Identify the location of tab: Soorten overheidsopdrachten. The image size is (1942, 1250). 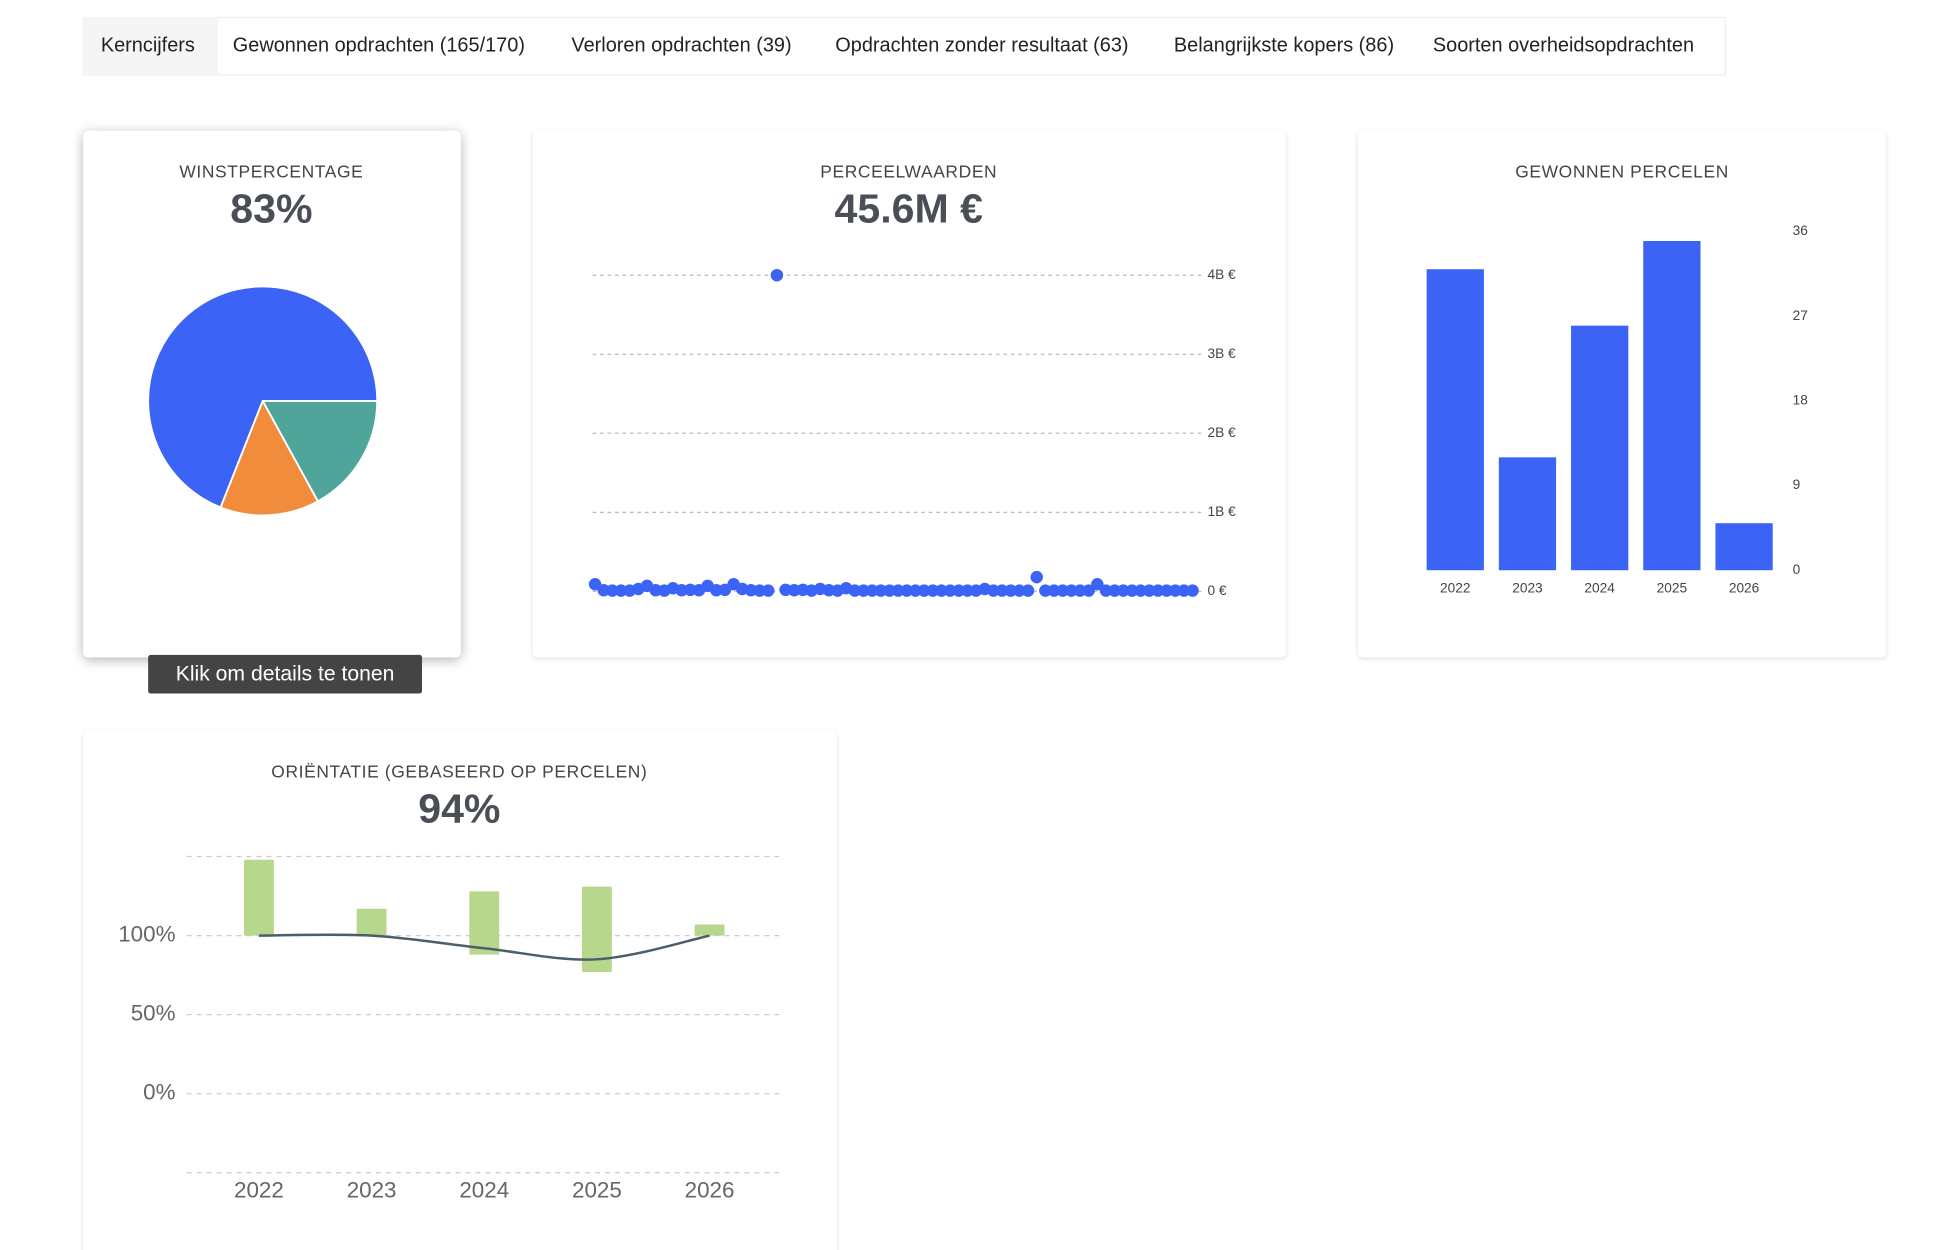
(1563, 45).